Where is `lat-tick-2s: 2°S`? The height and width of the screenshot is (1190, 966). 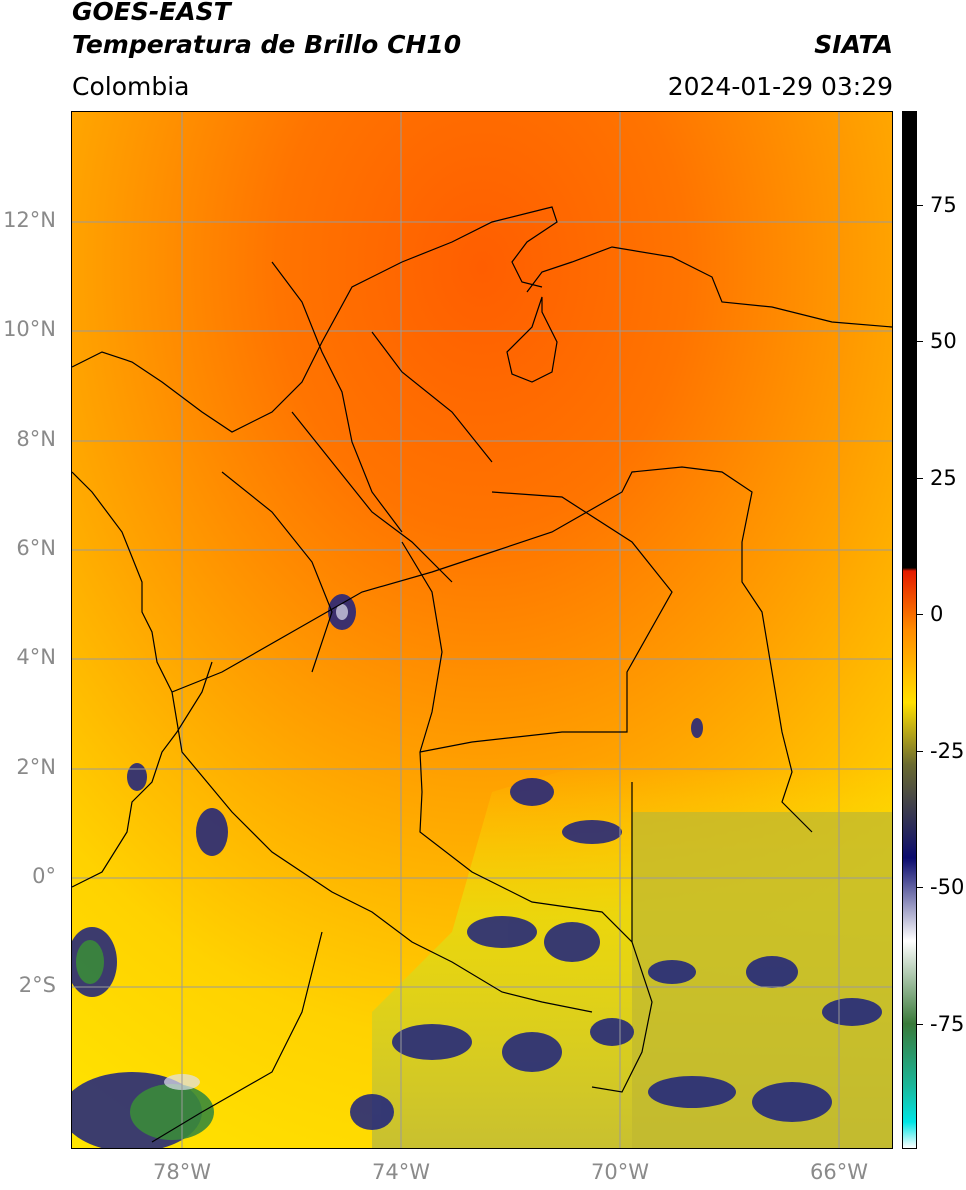 lat-tick-2s: 2°S is located at coordinates (37, 985).